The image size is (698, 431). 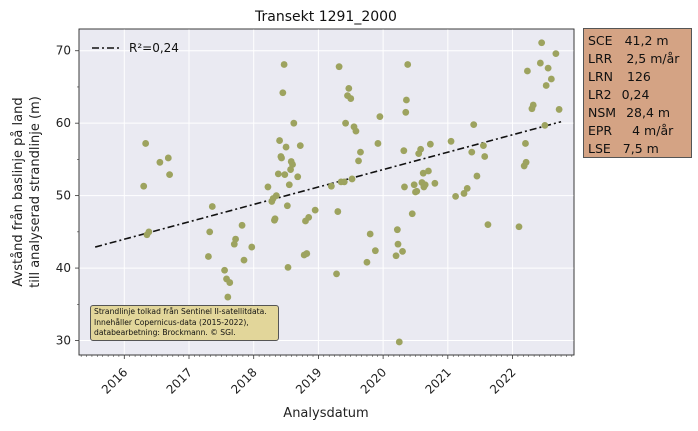 I want to click on stat-key: LRR, so click(x=600, y=58).